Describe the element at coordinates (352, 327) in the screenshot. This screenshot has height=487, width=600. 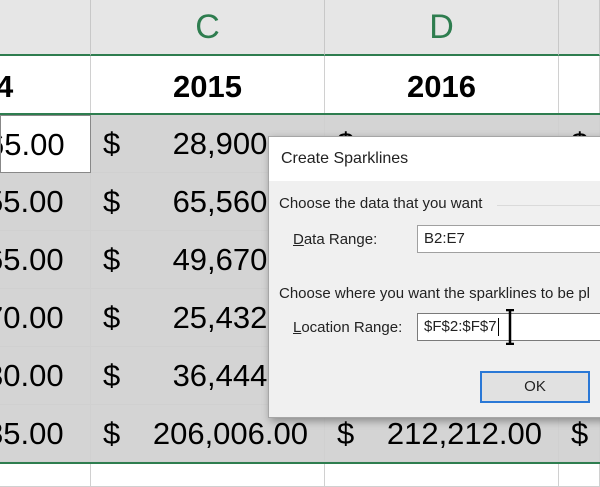
I see `location-range-label-text: ocation Range:` at that location.